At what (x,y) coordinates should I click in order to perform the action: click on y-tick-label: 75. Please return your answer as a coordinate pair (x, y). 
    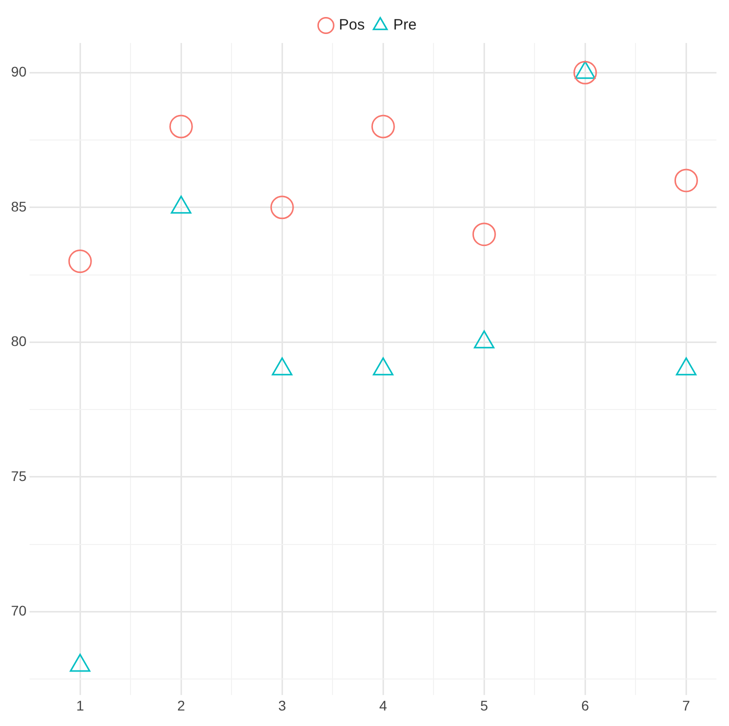
    Looking at the image, I should click on (18, 476).